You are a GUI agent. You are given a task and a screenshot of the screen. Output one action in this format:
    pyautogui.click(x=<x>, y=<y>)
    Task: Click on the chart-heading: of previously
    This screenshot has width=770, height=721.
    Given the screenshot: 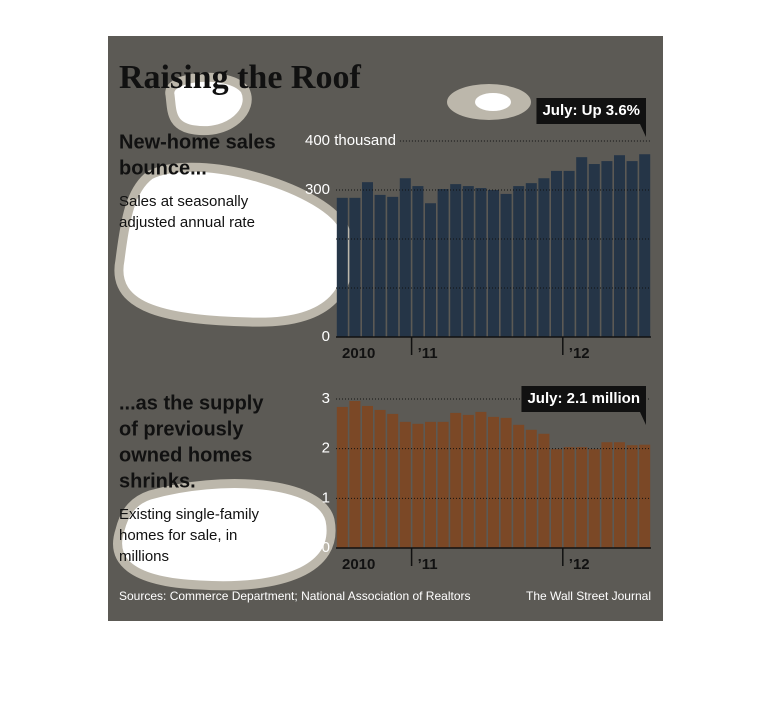 What is the action you would take?
    pyautogui.click(x=181, y=429)
    